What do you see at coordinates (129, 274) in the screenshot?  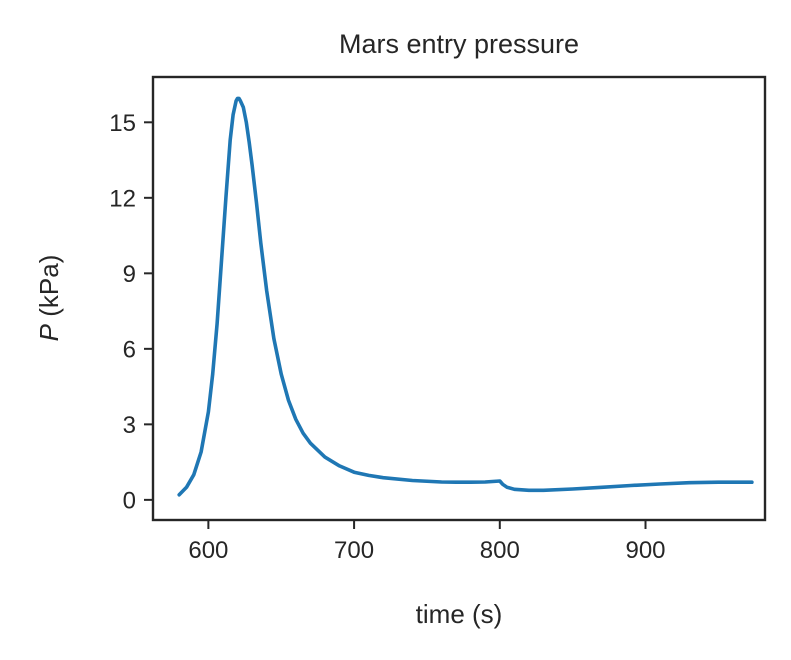 I see `y-tick-label: 9` at bounding box center [129, 274].